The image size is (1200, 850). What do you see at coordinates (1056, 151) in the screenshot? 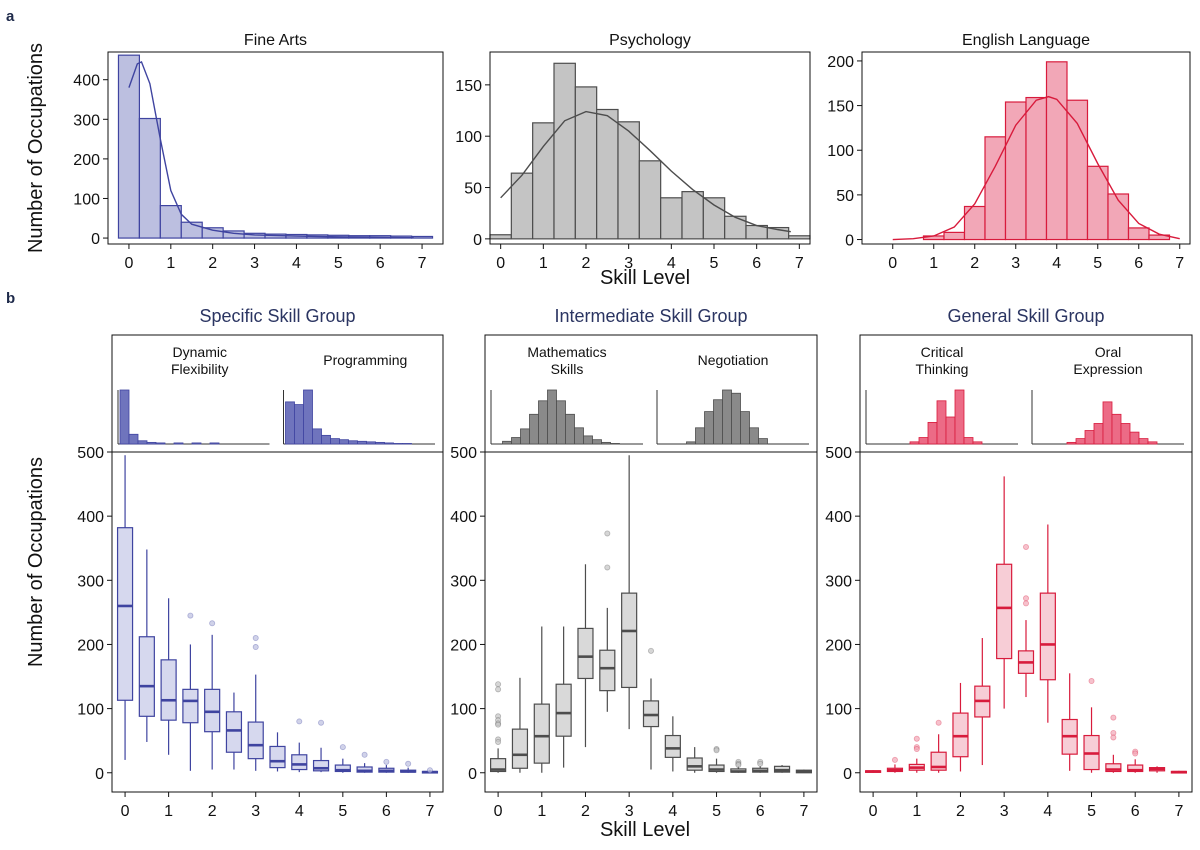
I see `english-language-bar` at bounding box center [1056, 151].